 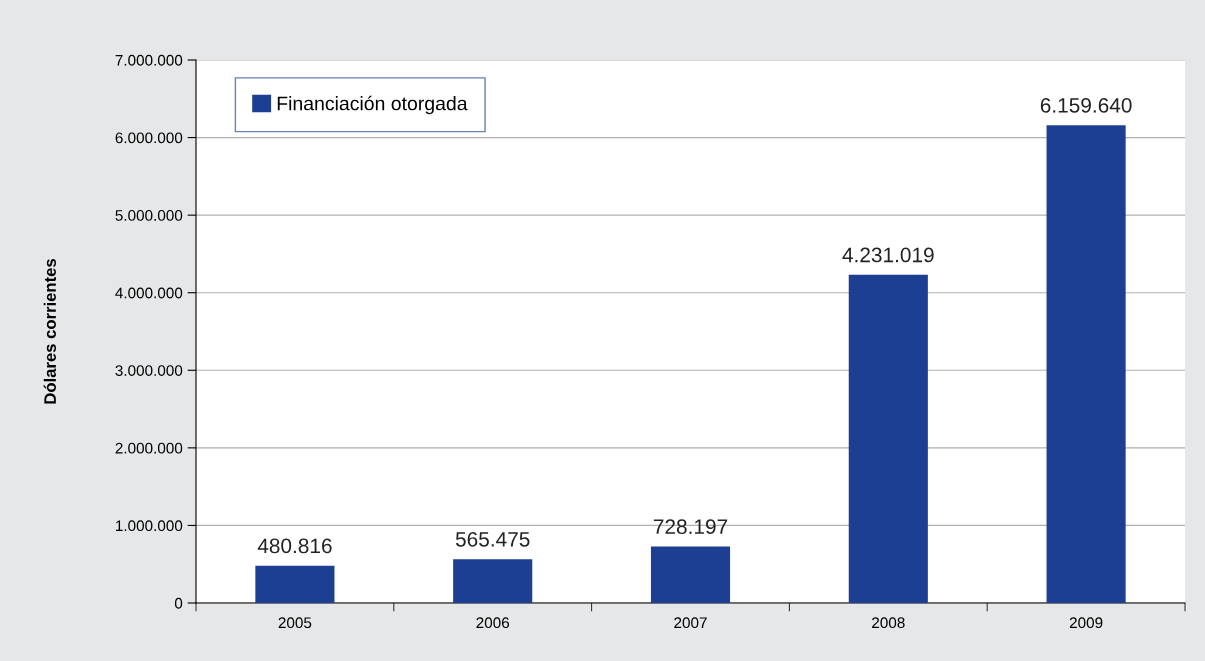 I want to click on y-tick-label: 3.000.000, so click(x=149, y=370).